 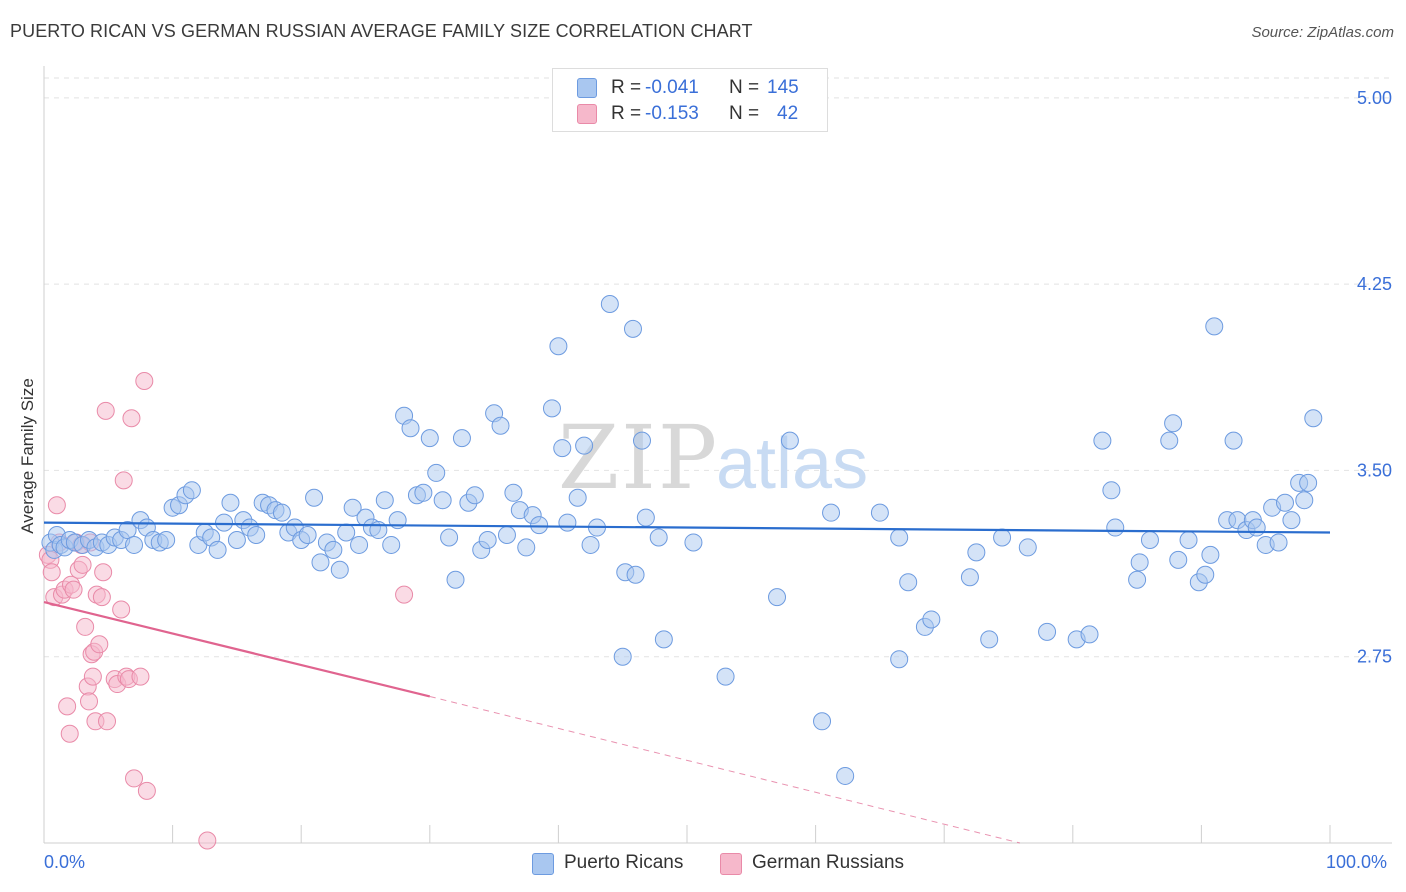 I want to click on legend-swatch-blue, so click(x=587, y=88).